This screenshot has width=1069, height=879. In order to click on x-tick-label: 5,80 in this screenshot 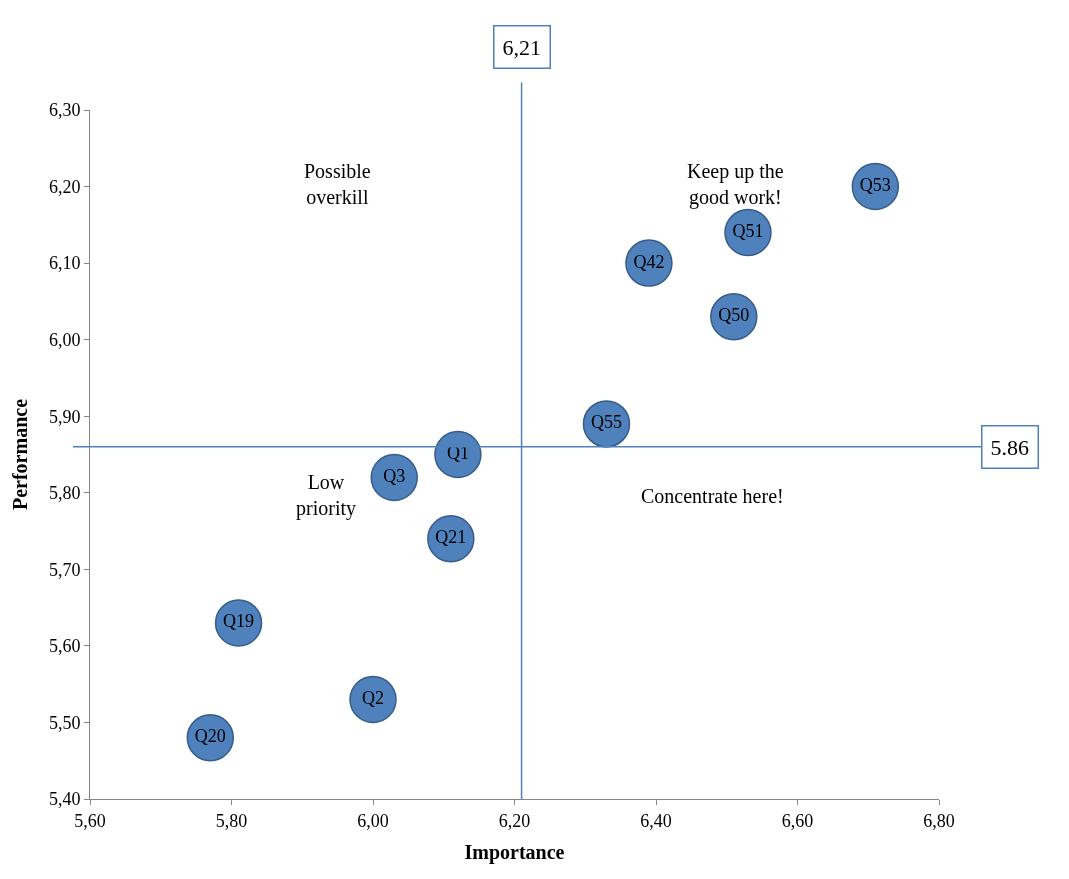, I will do `click(231, 820)`.